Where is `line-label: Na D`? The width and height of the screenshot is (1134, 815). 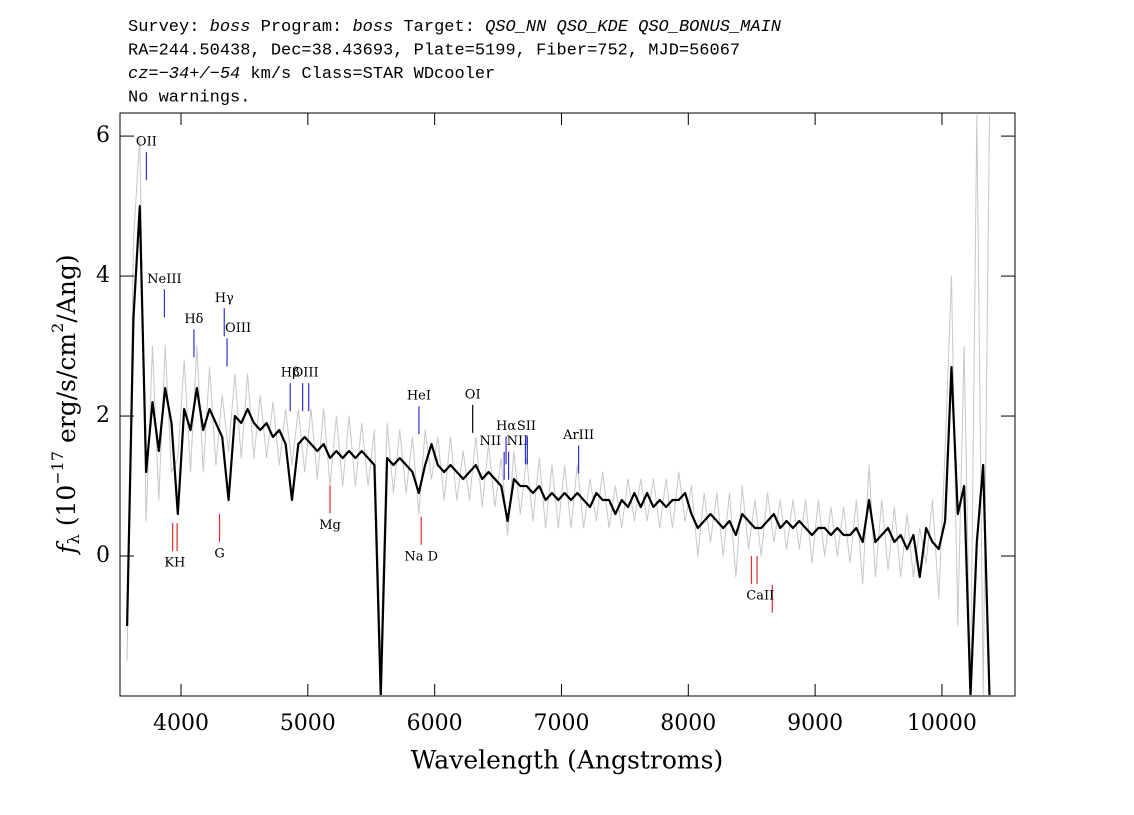
line-label: Na D is located at coordinates (421, 556).